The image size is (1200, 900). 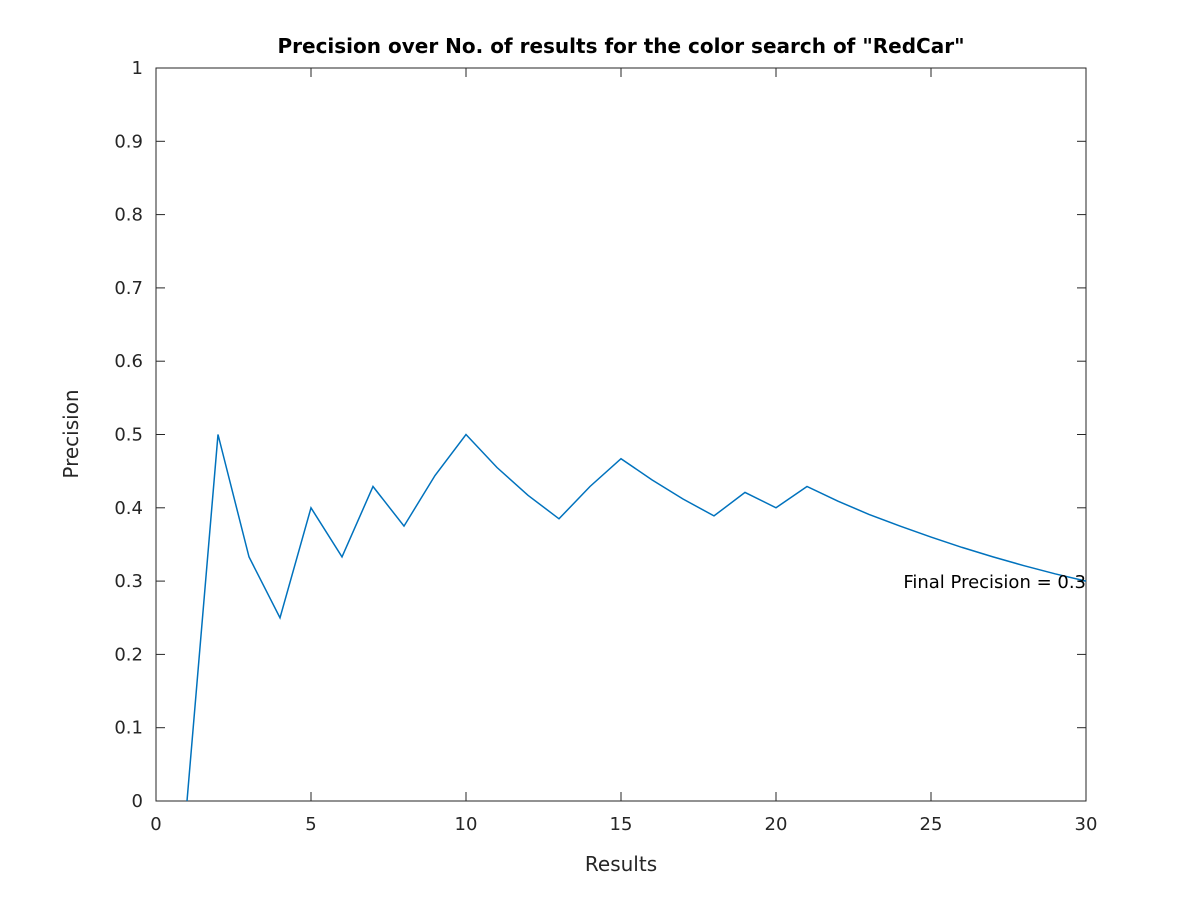 I want to click on x-tick-label: 5, so click(x=310, y=824).